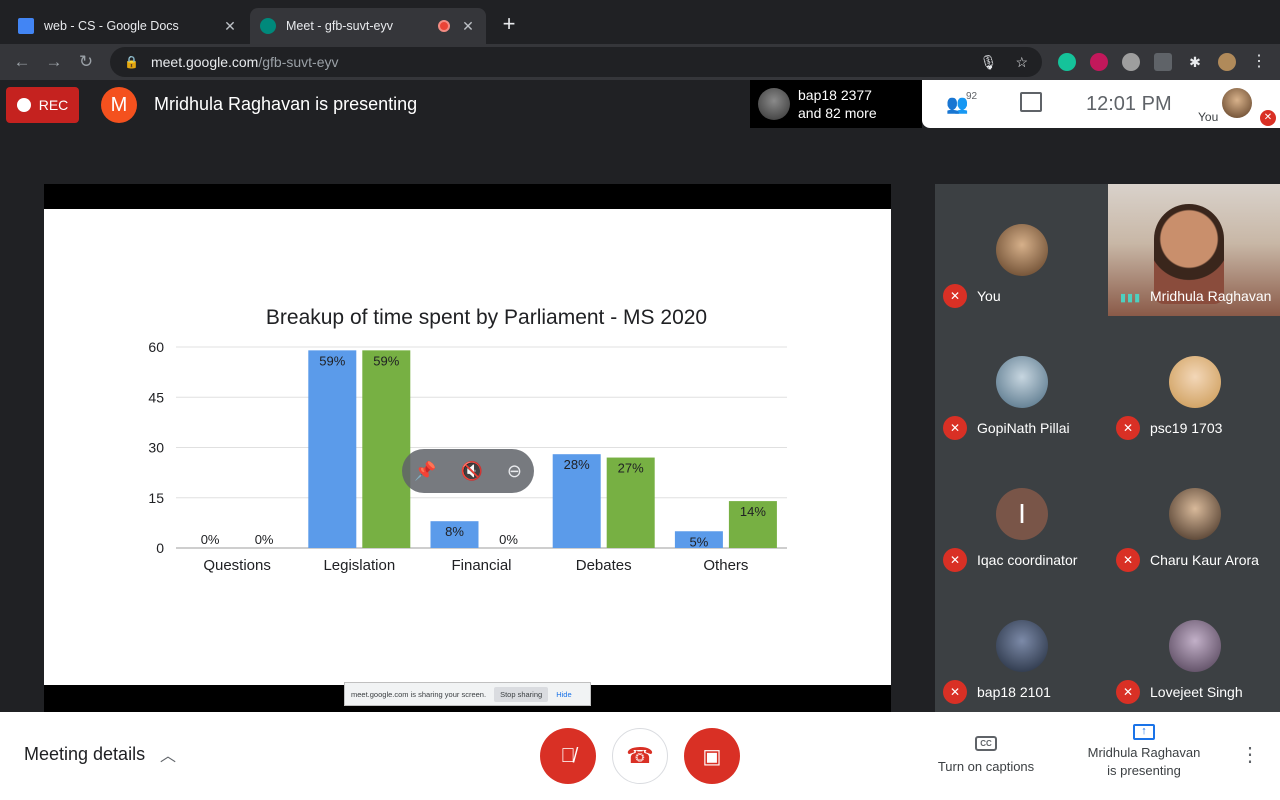  What do you see at coordinates (1144, 770) in the screenshot?
I see `presenting-line2: is presenting` at bounding box center [1144, 770].